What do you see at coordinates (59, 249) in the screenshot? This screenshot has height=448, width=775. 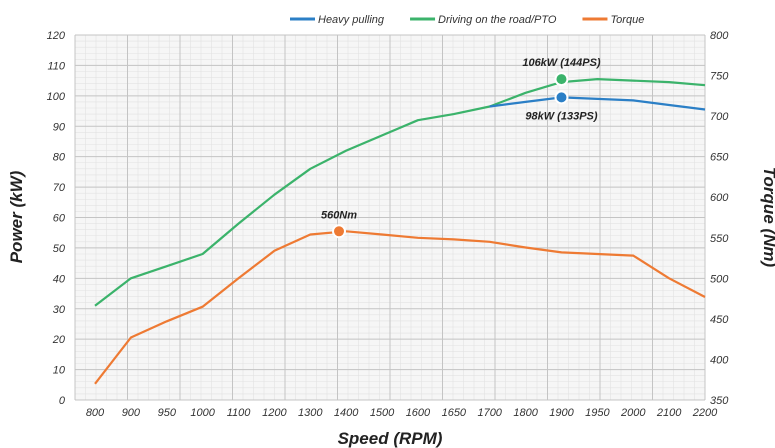 I see `y-tick-label: 50` at bounding box center [59, 249].